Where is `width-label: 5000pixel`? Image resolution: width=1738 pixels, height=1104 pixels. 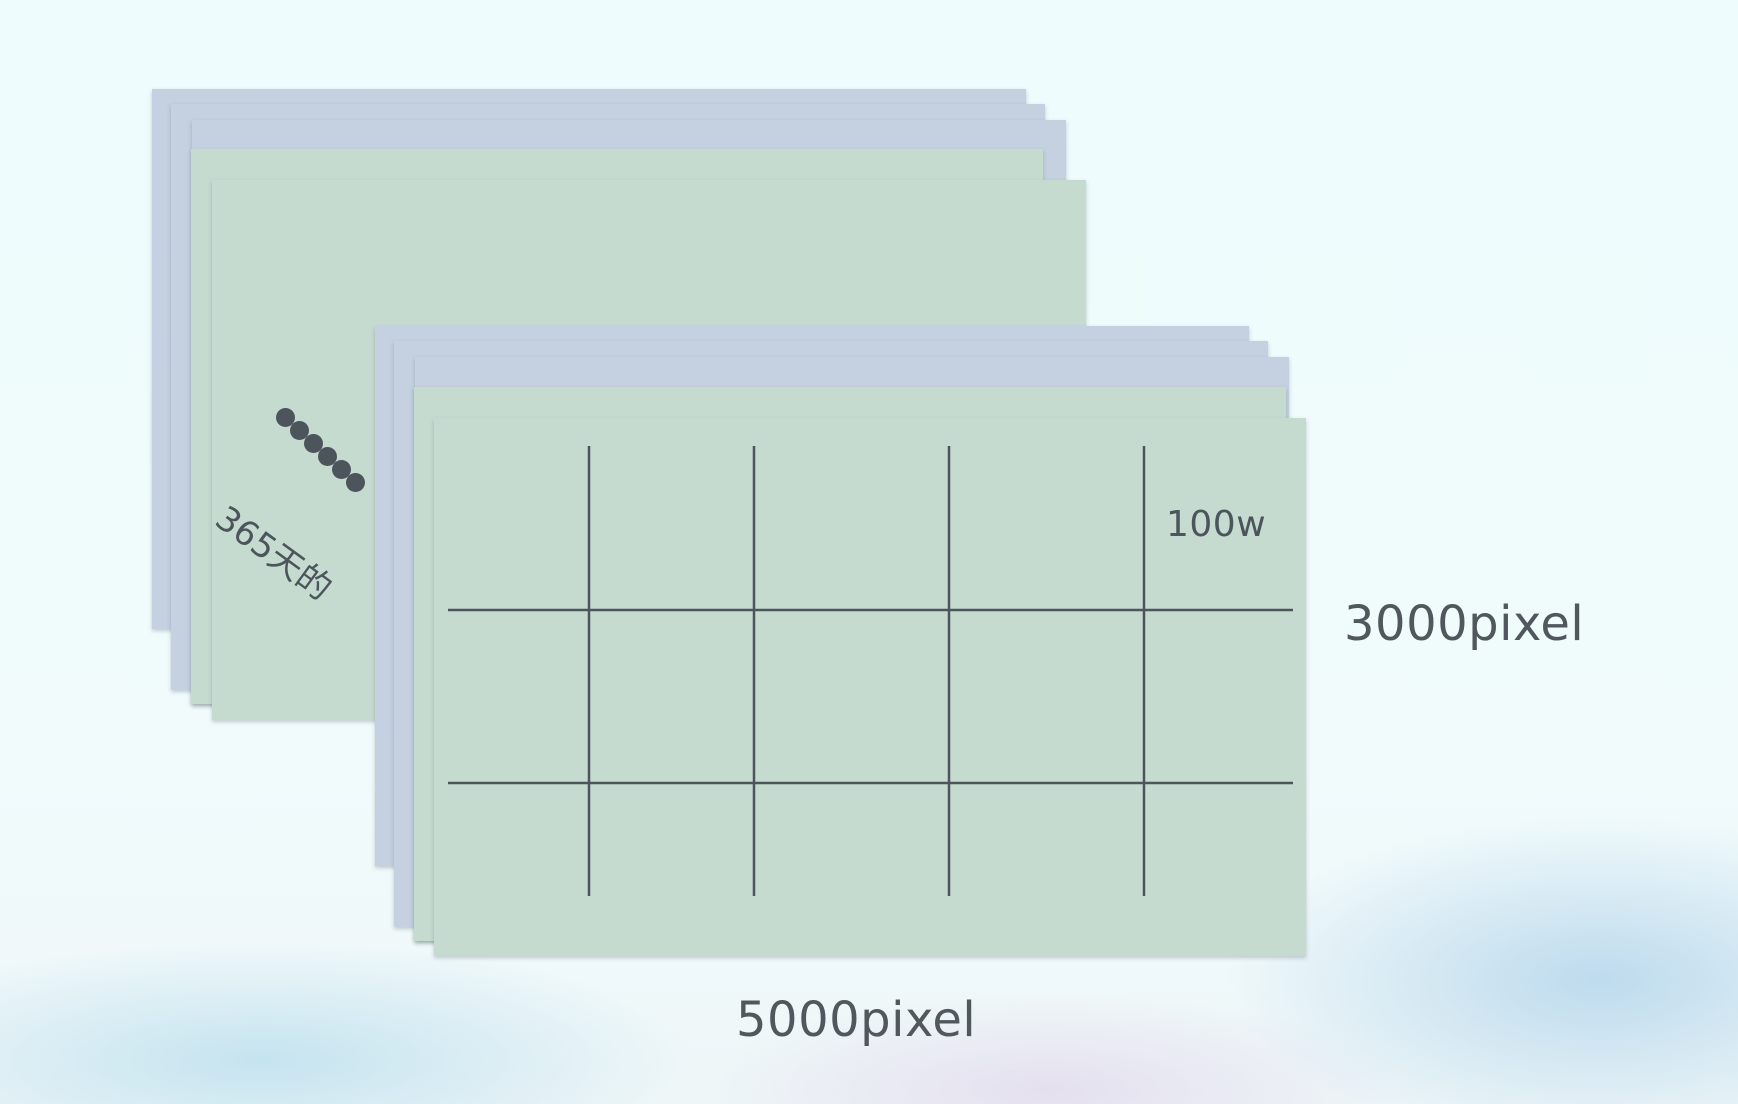
width-label: 5000pixel is located at coordinates (856, 1020).